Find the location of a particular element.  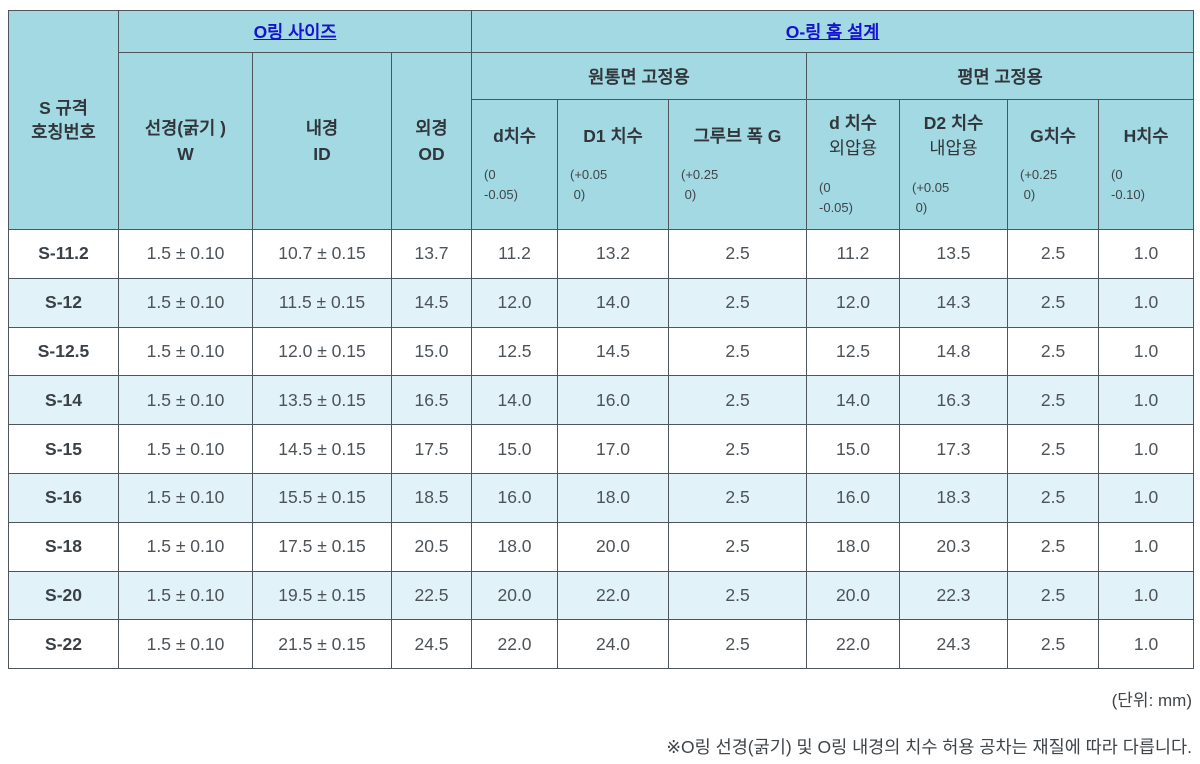

col-header-id: 내경 ID is located at coordinates (322, 141).